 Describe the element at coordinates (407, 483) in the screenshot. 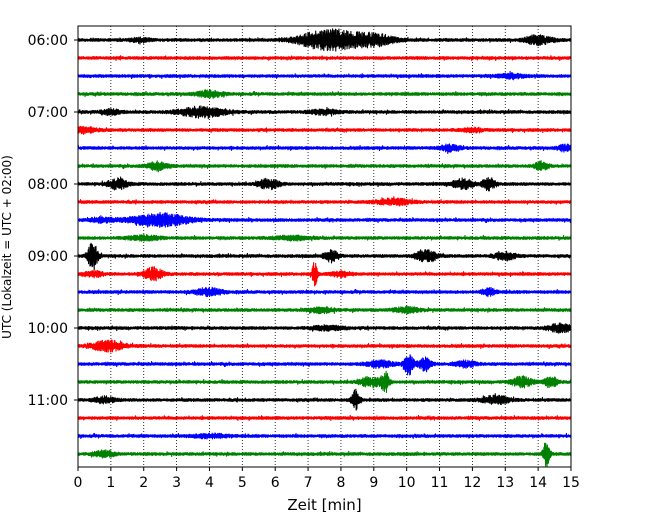

I see `x-tick-label: 10` at that location.